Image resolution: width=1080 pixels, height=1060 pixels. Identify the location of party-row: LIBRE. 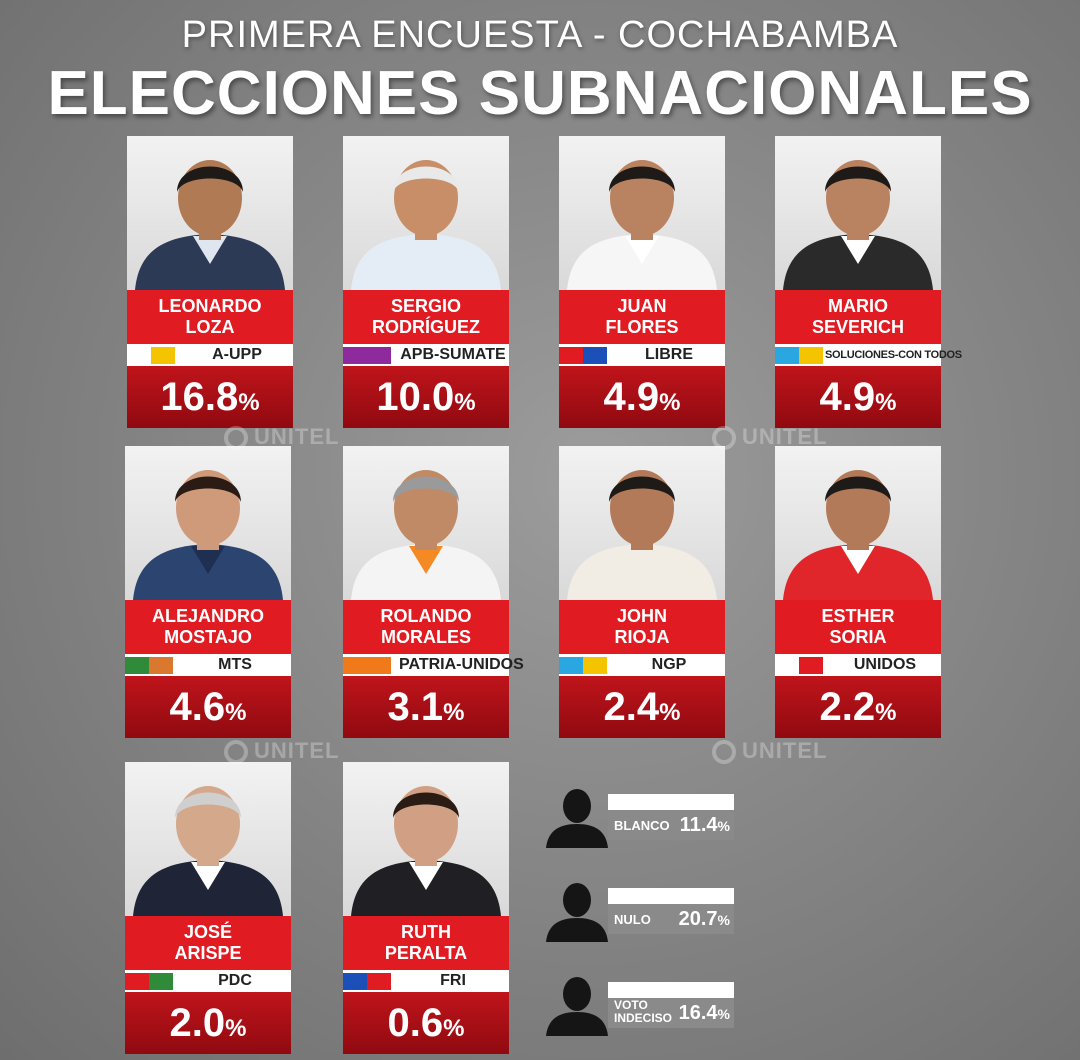
(642, 355).